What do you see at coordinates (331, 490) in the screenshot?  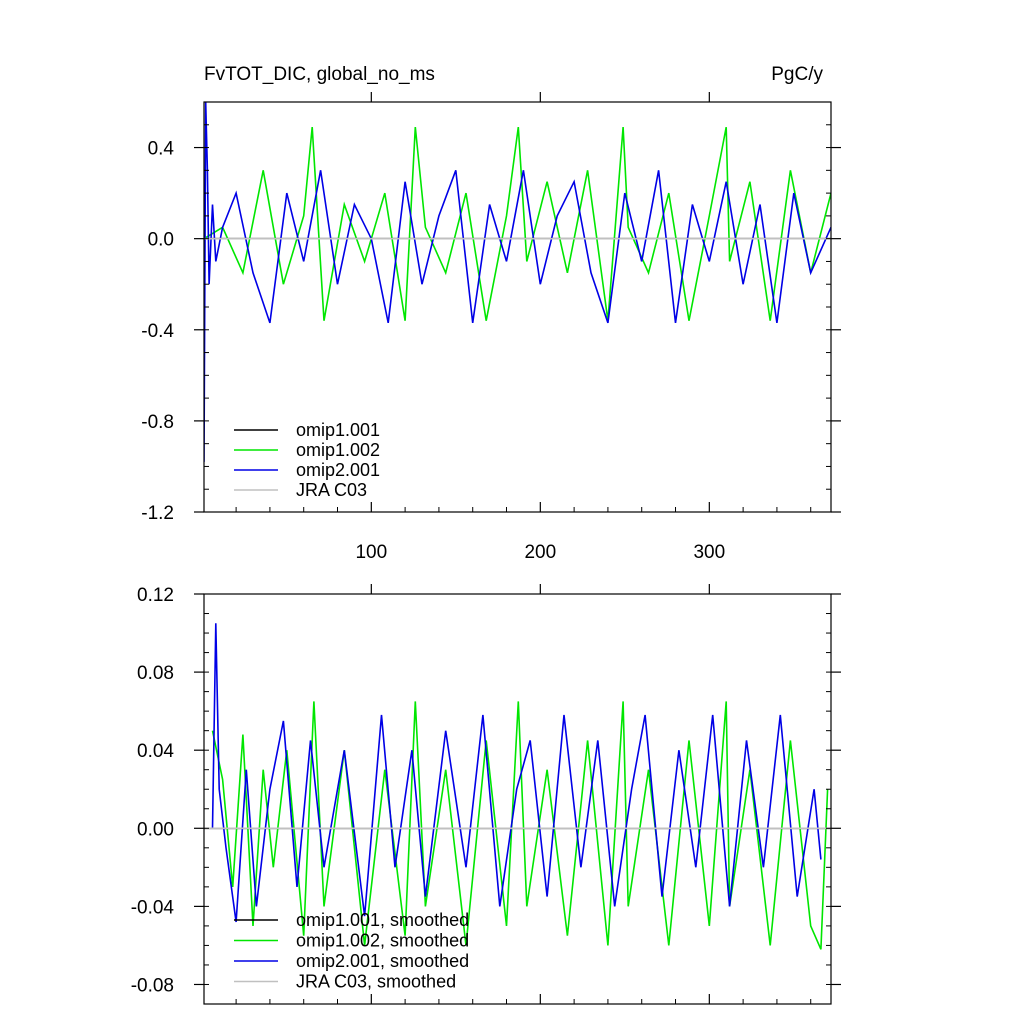 I see `legend-label: JRA C03` at bounding box center [331, 490].